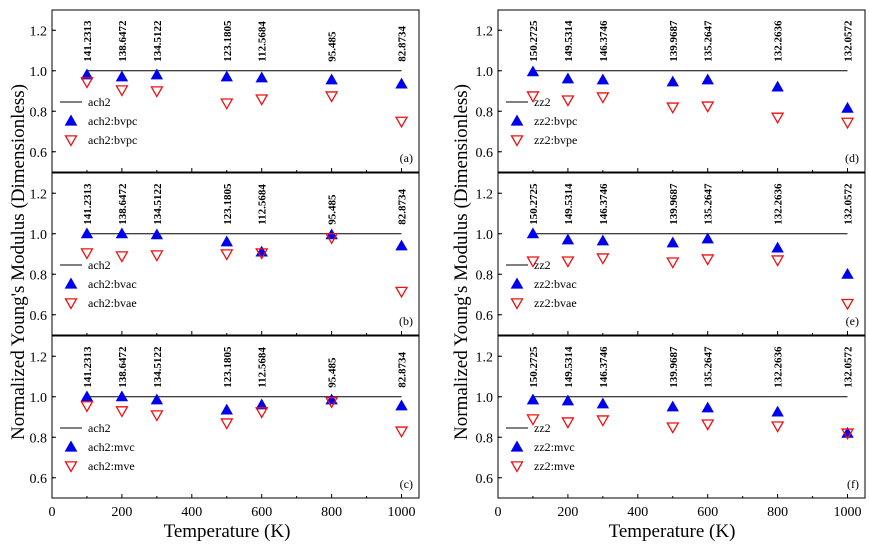 The height and width of the screenshot is (545, 869). What do you see at coordinates (263, 41) in the screenshot?
I see `chart-a-modulus-label: 112.5684` at bounding box center [263, 41].